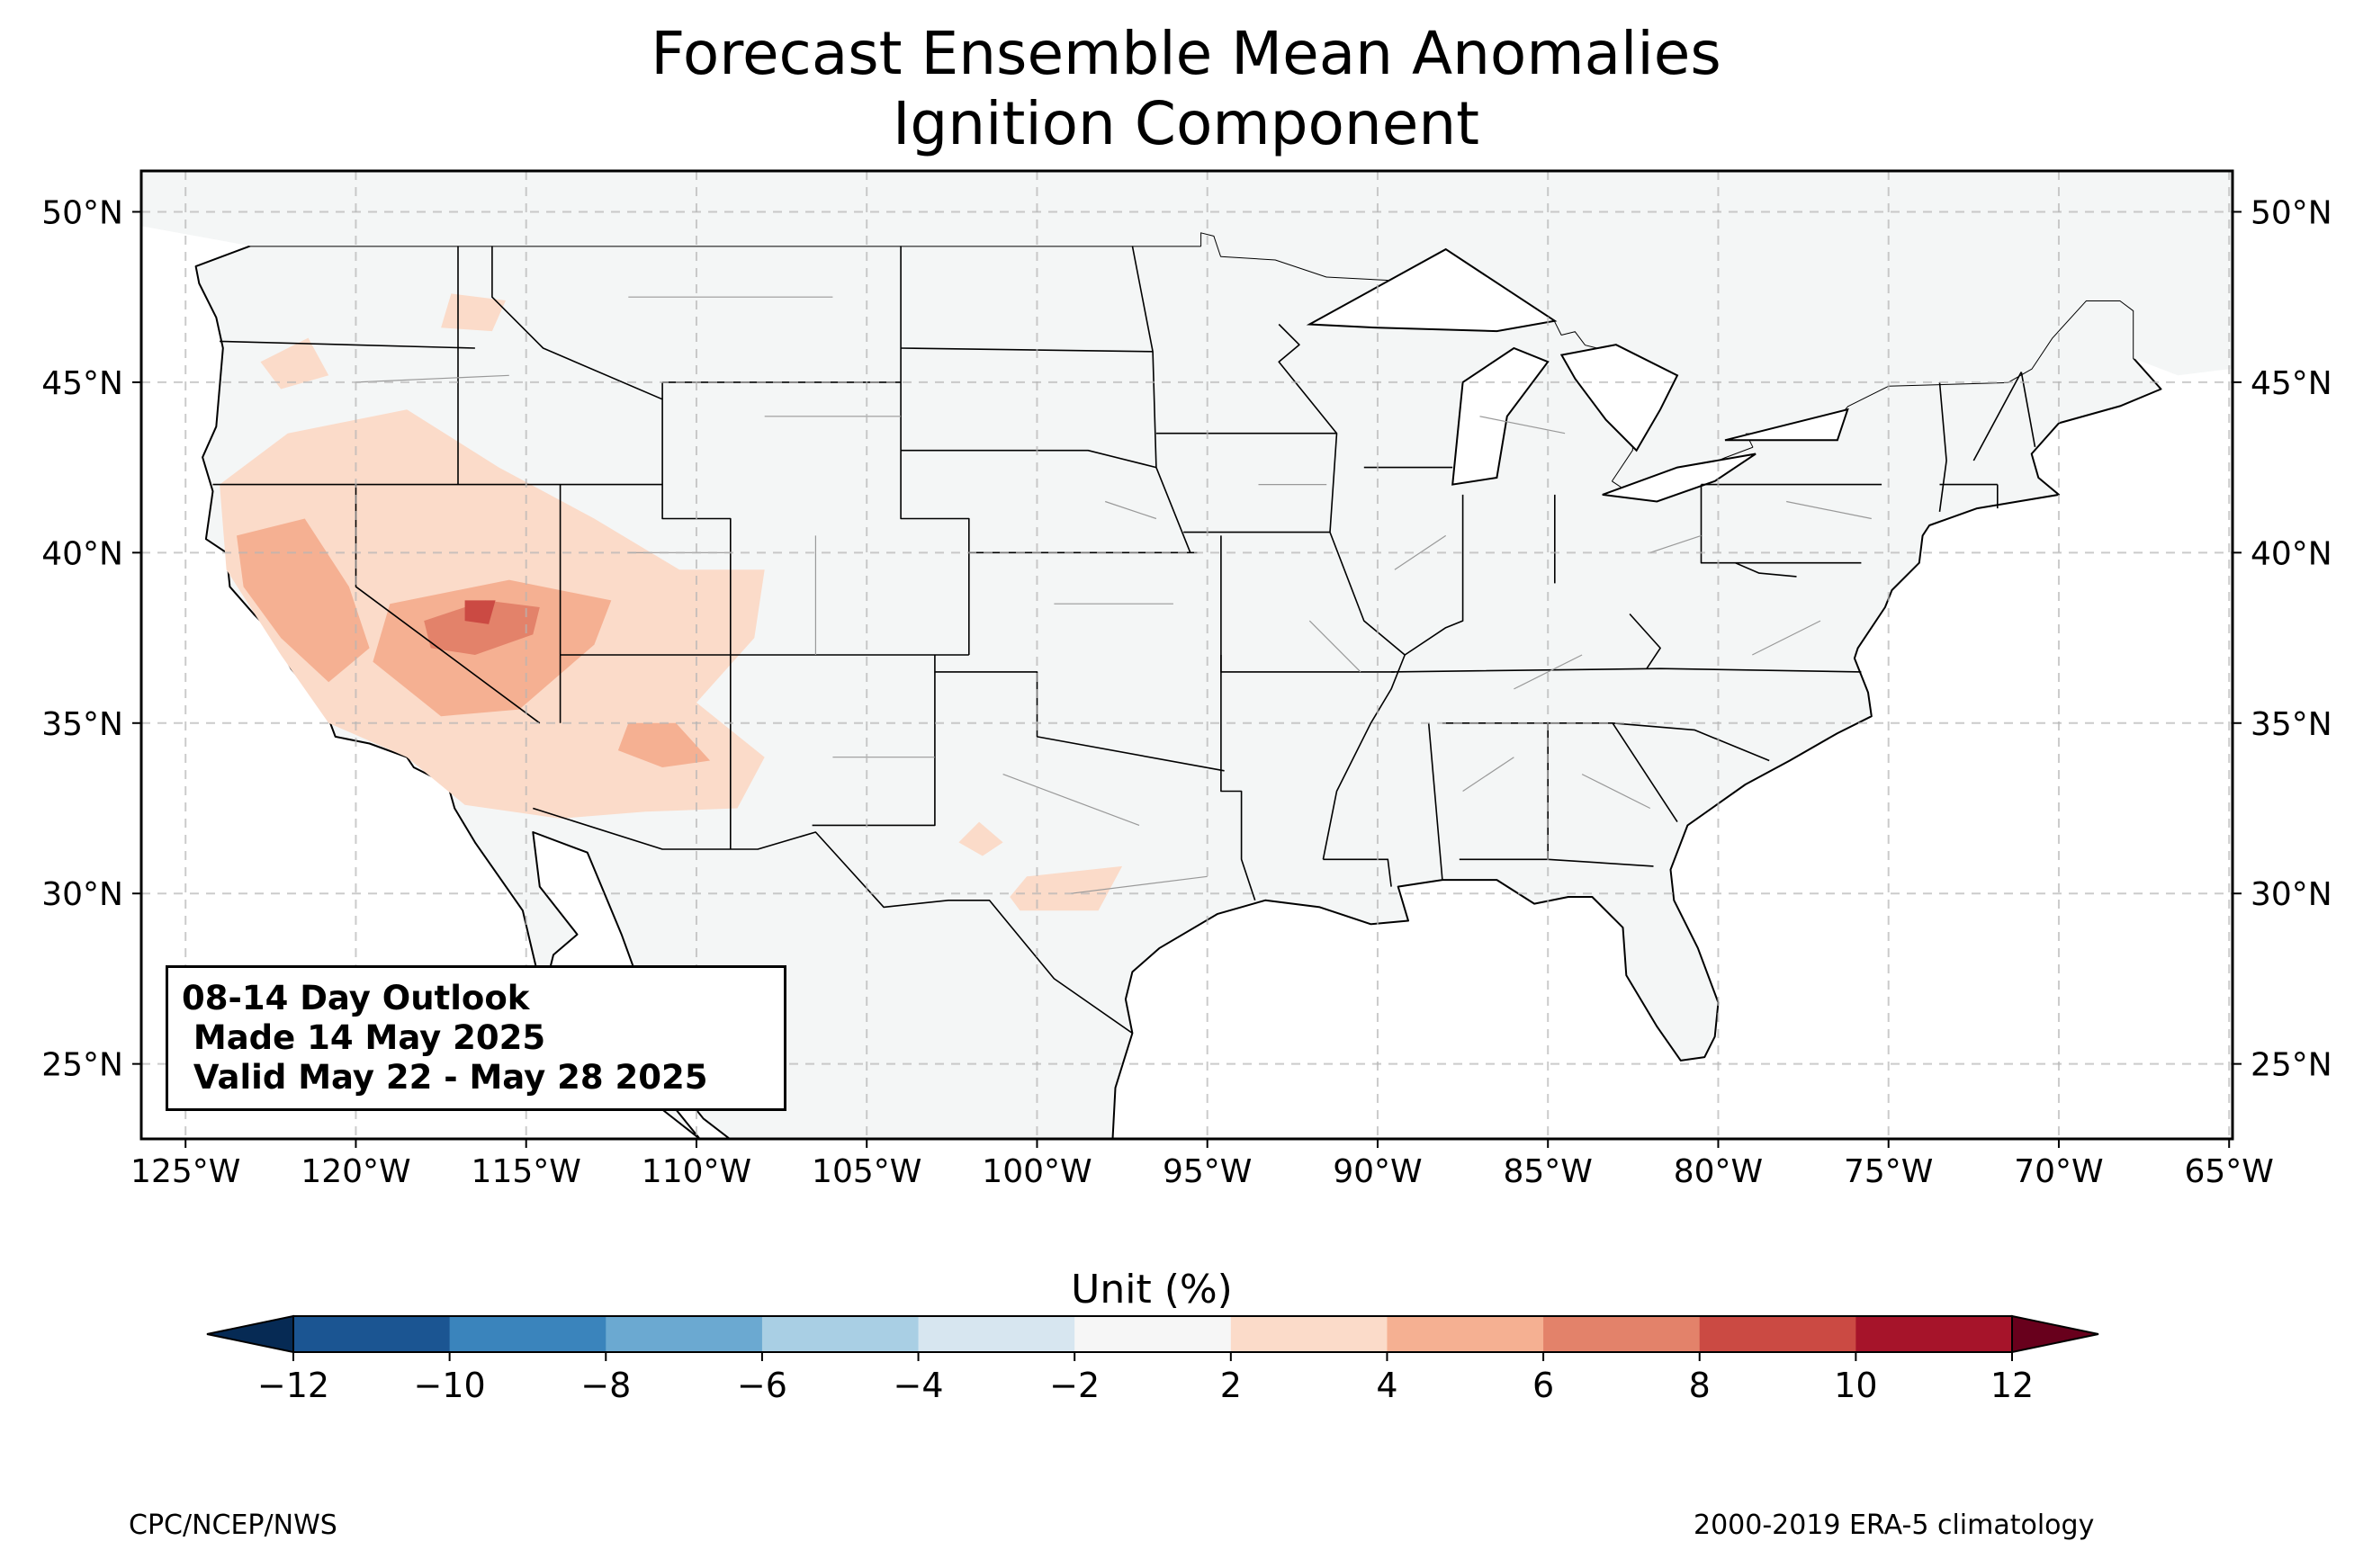 The image size is (2372, 1568). I want to click on lat-tick-label-left: 40°N, so click(82, 553).